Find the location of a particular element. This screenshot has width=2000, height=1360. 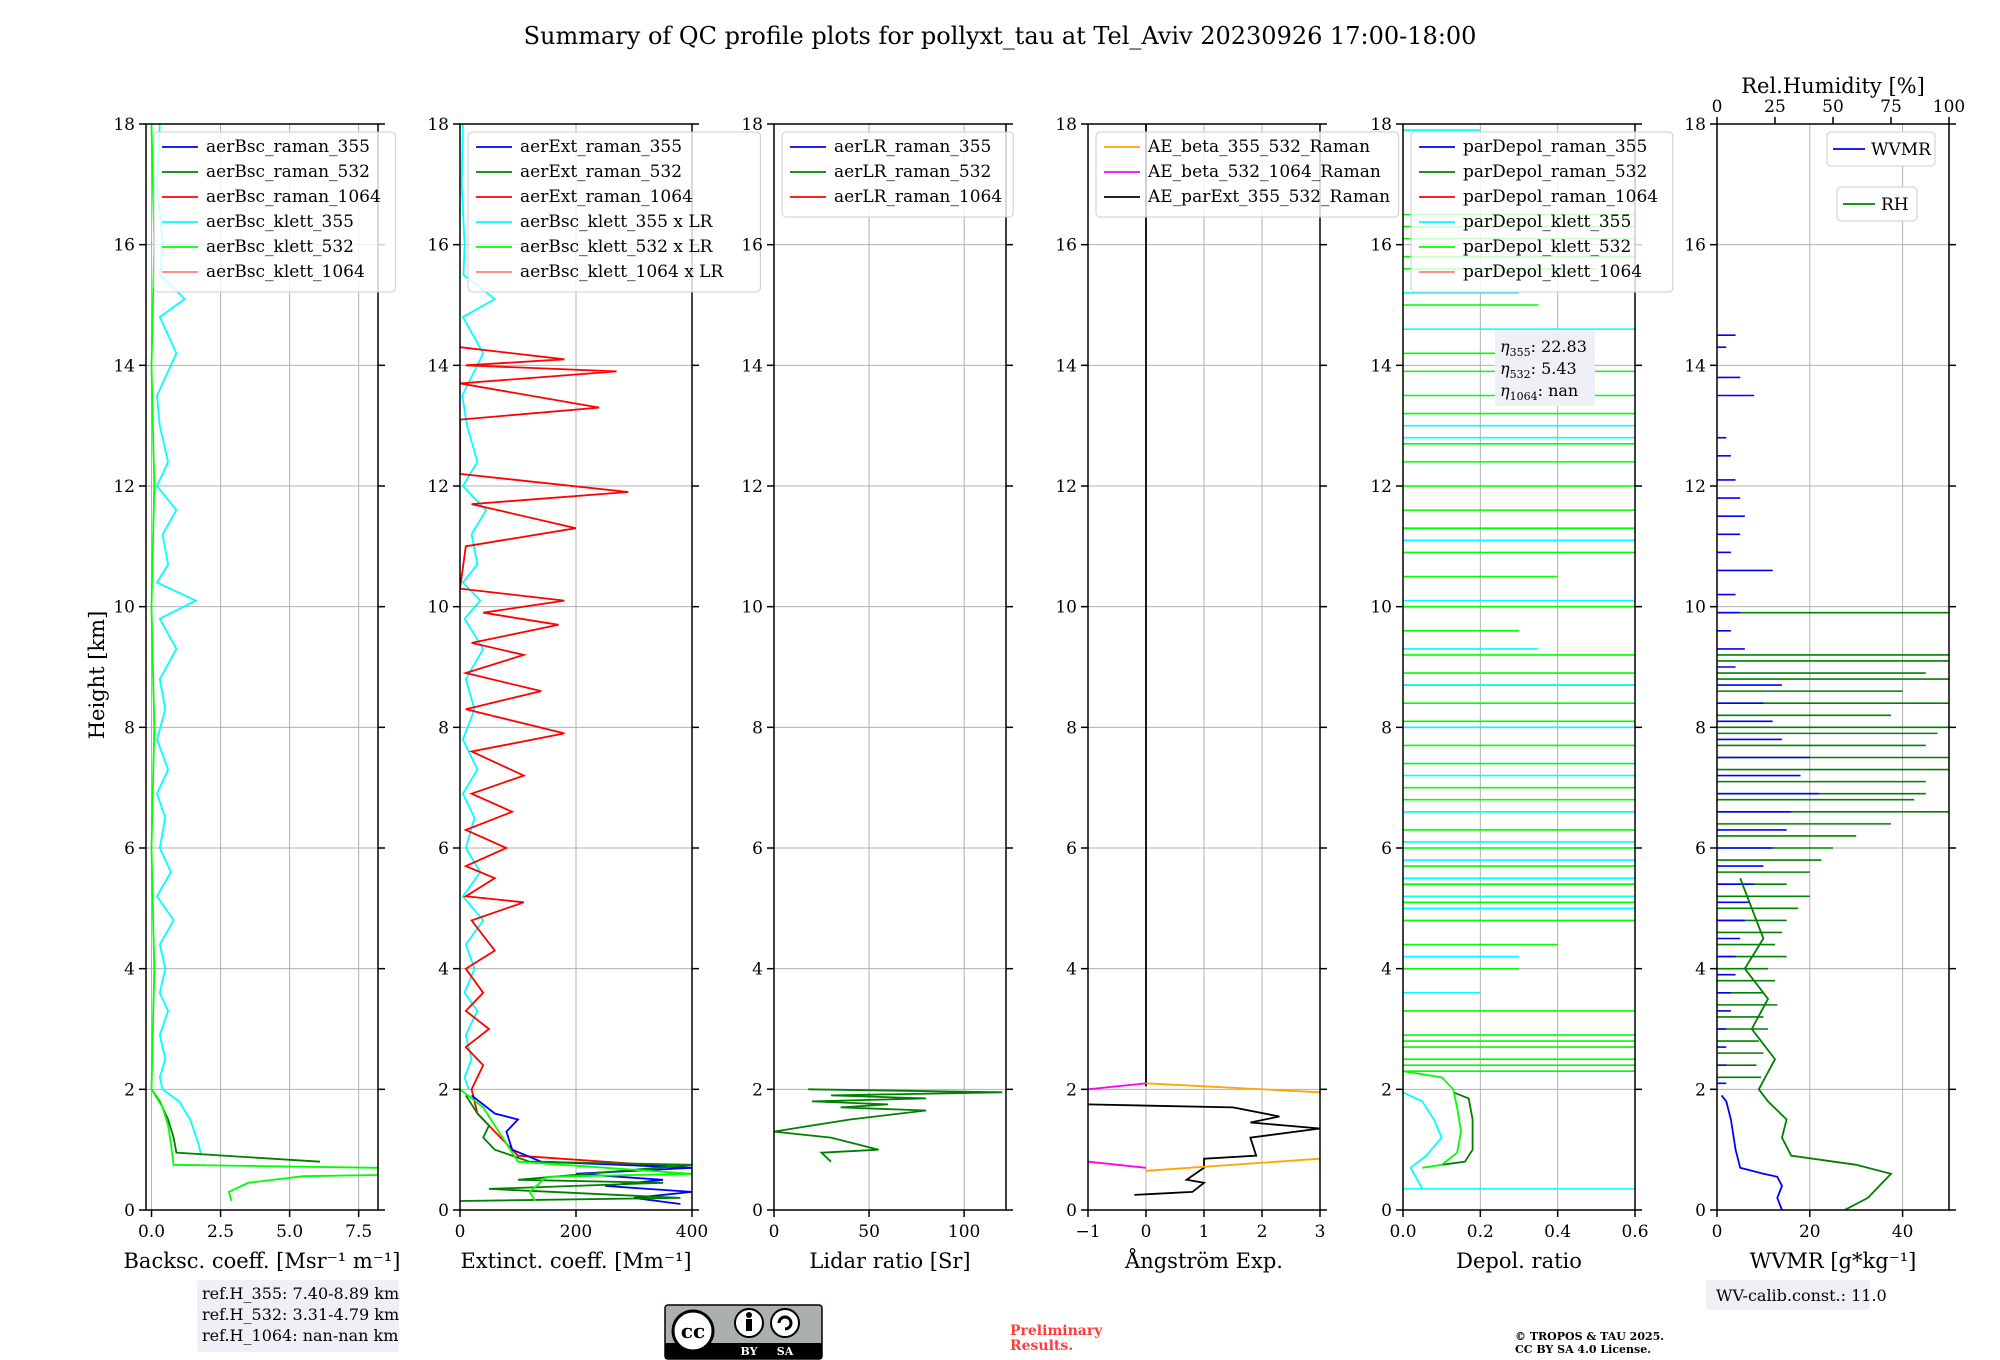

legend-label: aerBsc_klett_532 is located at coordinates (280, 247).